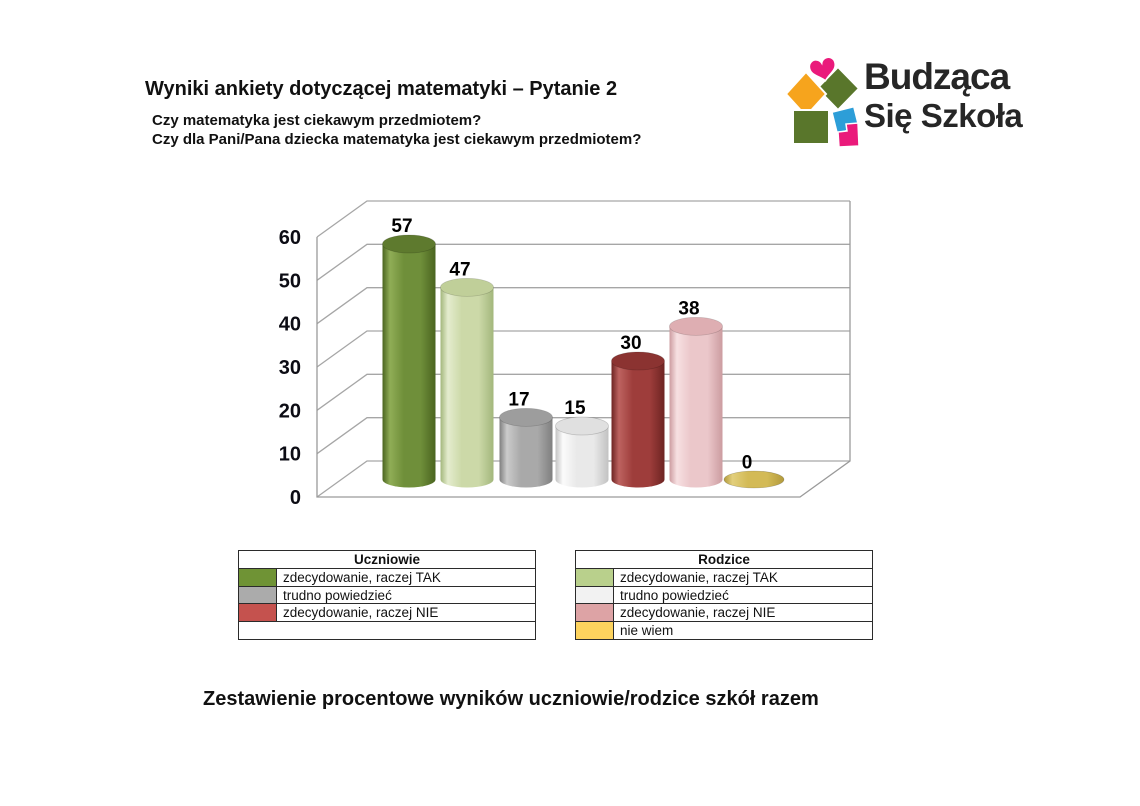  I want to click on logo: Budząca Się Szkoła, so click(951, 102).